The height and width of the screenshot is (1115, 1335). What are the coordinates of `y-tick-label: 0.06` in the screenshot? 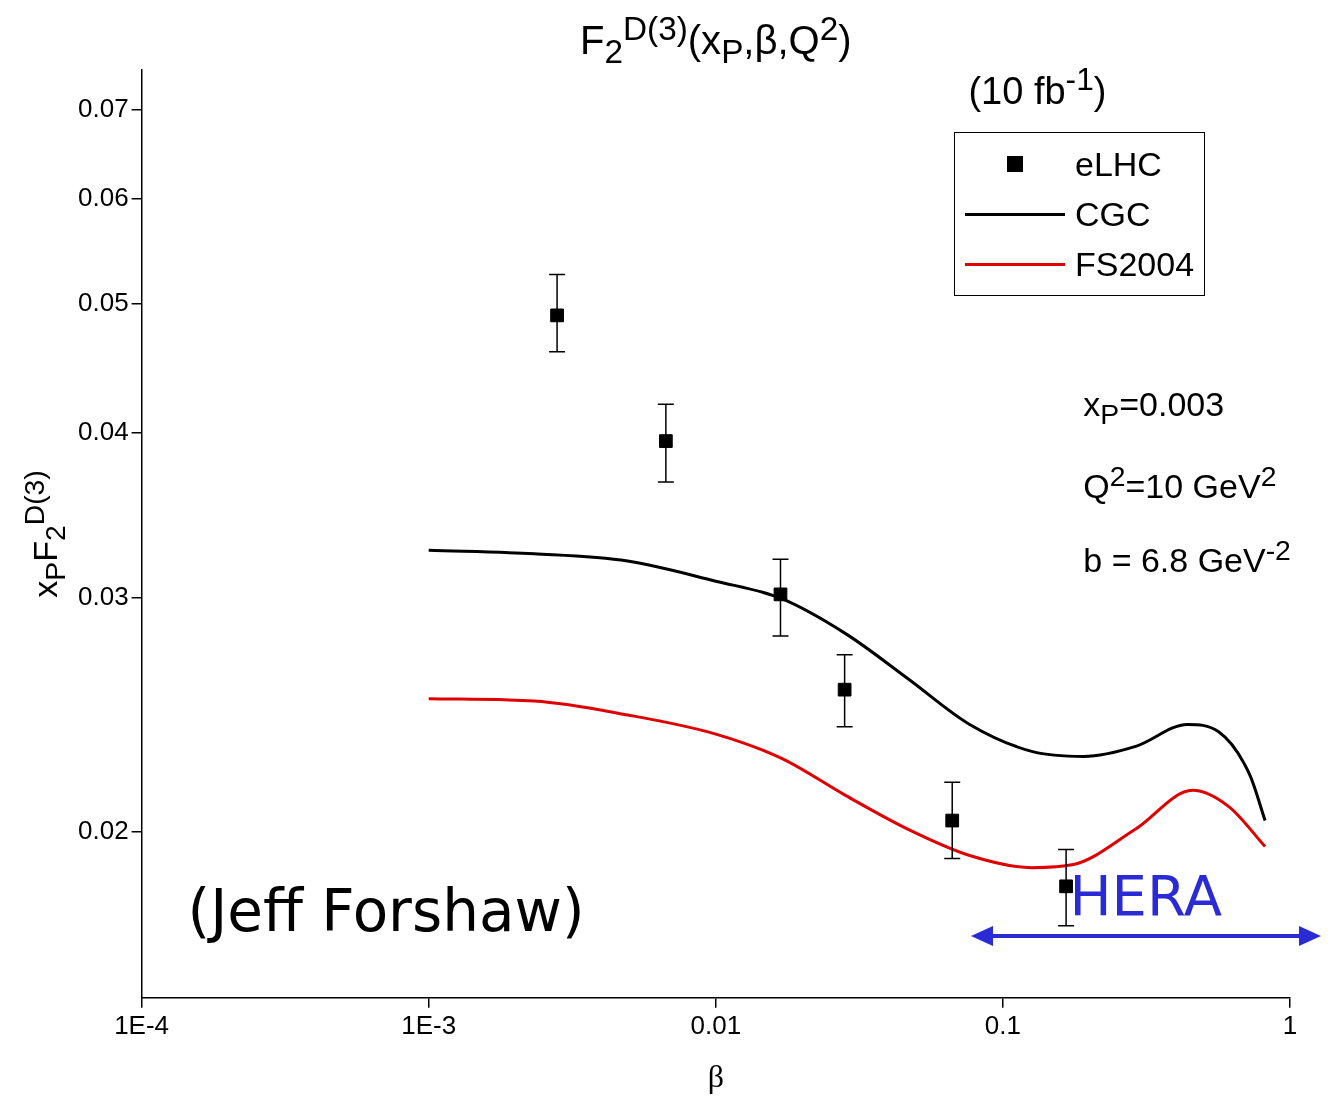 It's located at (103, 196).